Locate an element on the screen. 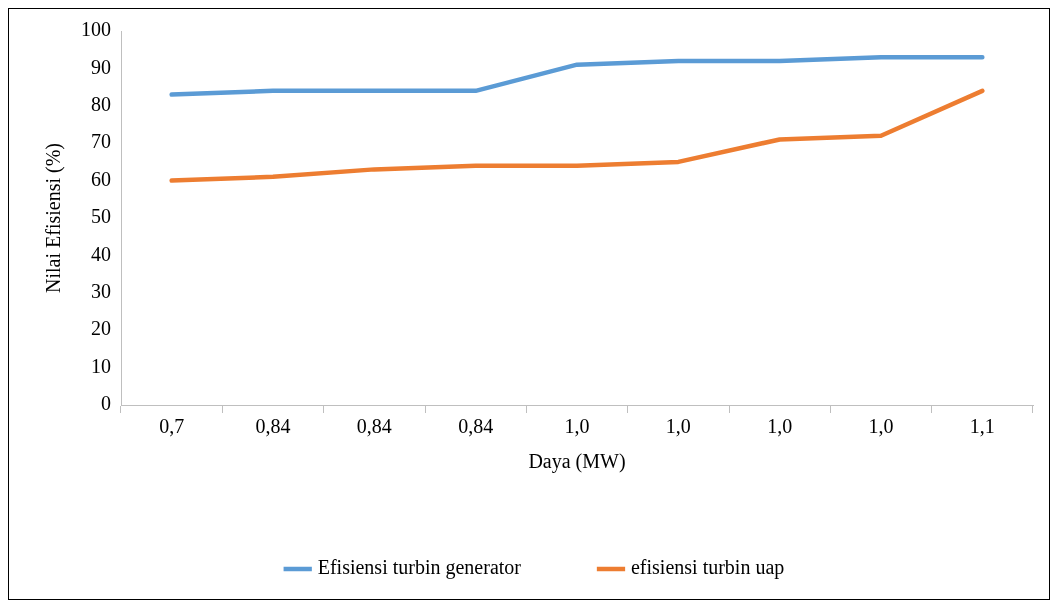 This screenshot has height=608, width=1058. y-tick-label: 10 is located at coordinates (101, 365).